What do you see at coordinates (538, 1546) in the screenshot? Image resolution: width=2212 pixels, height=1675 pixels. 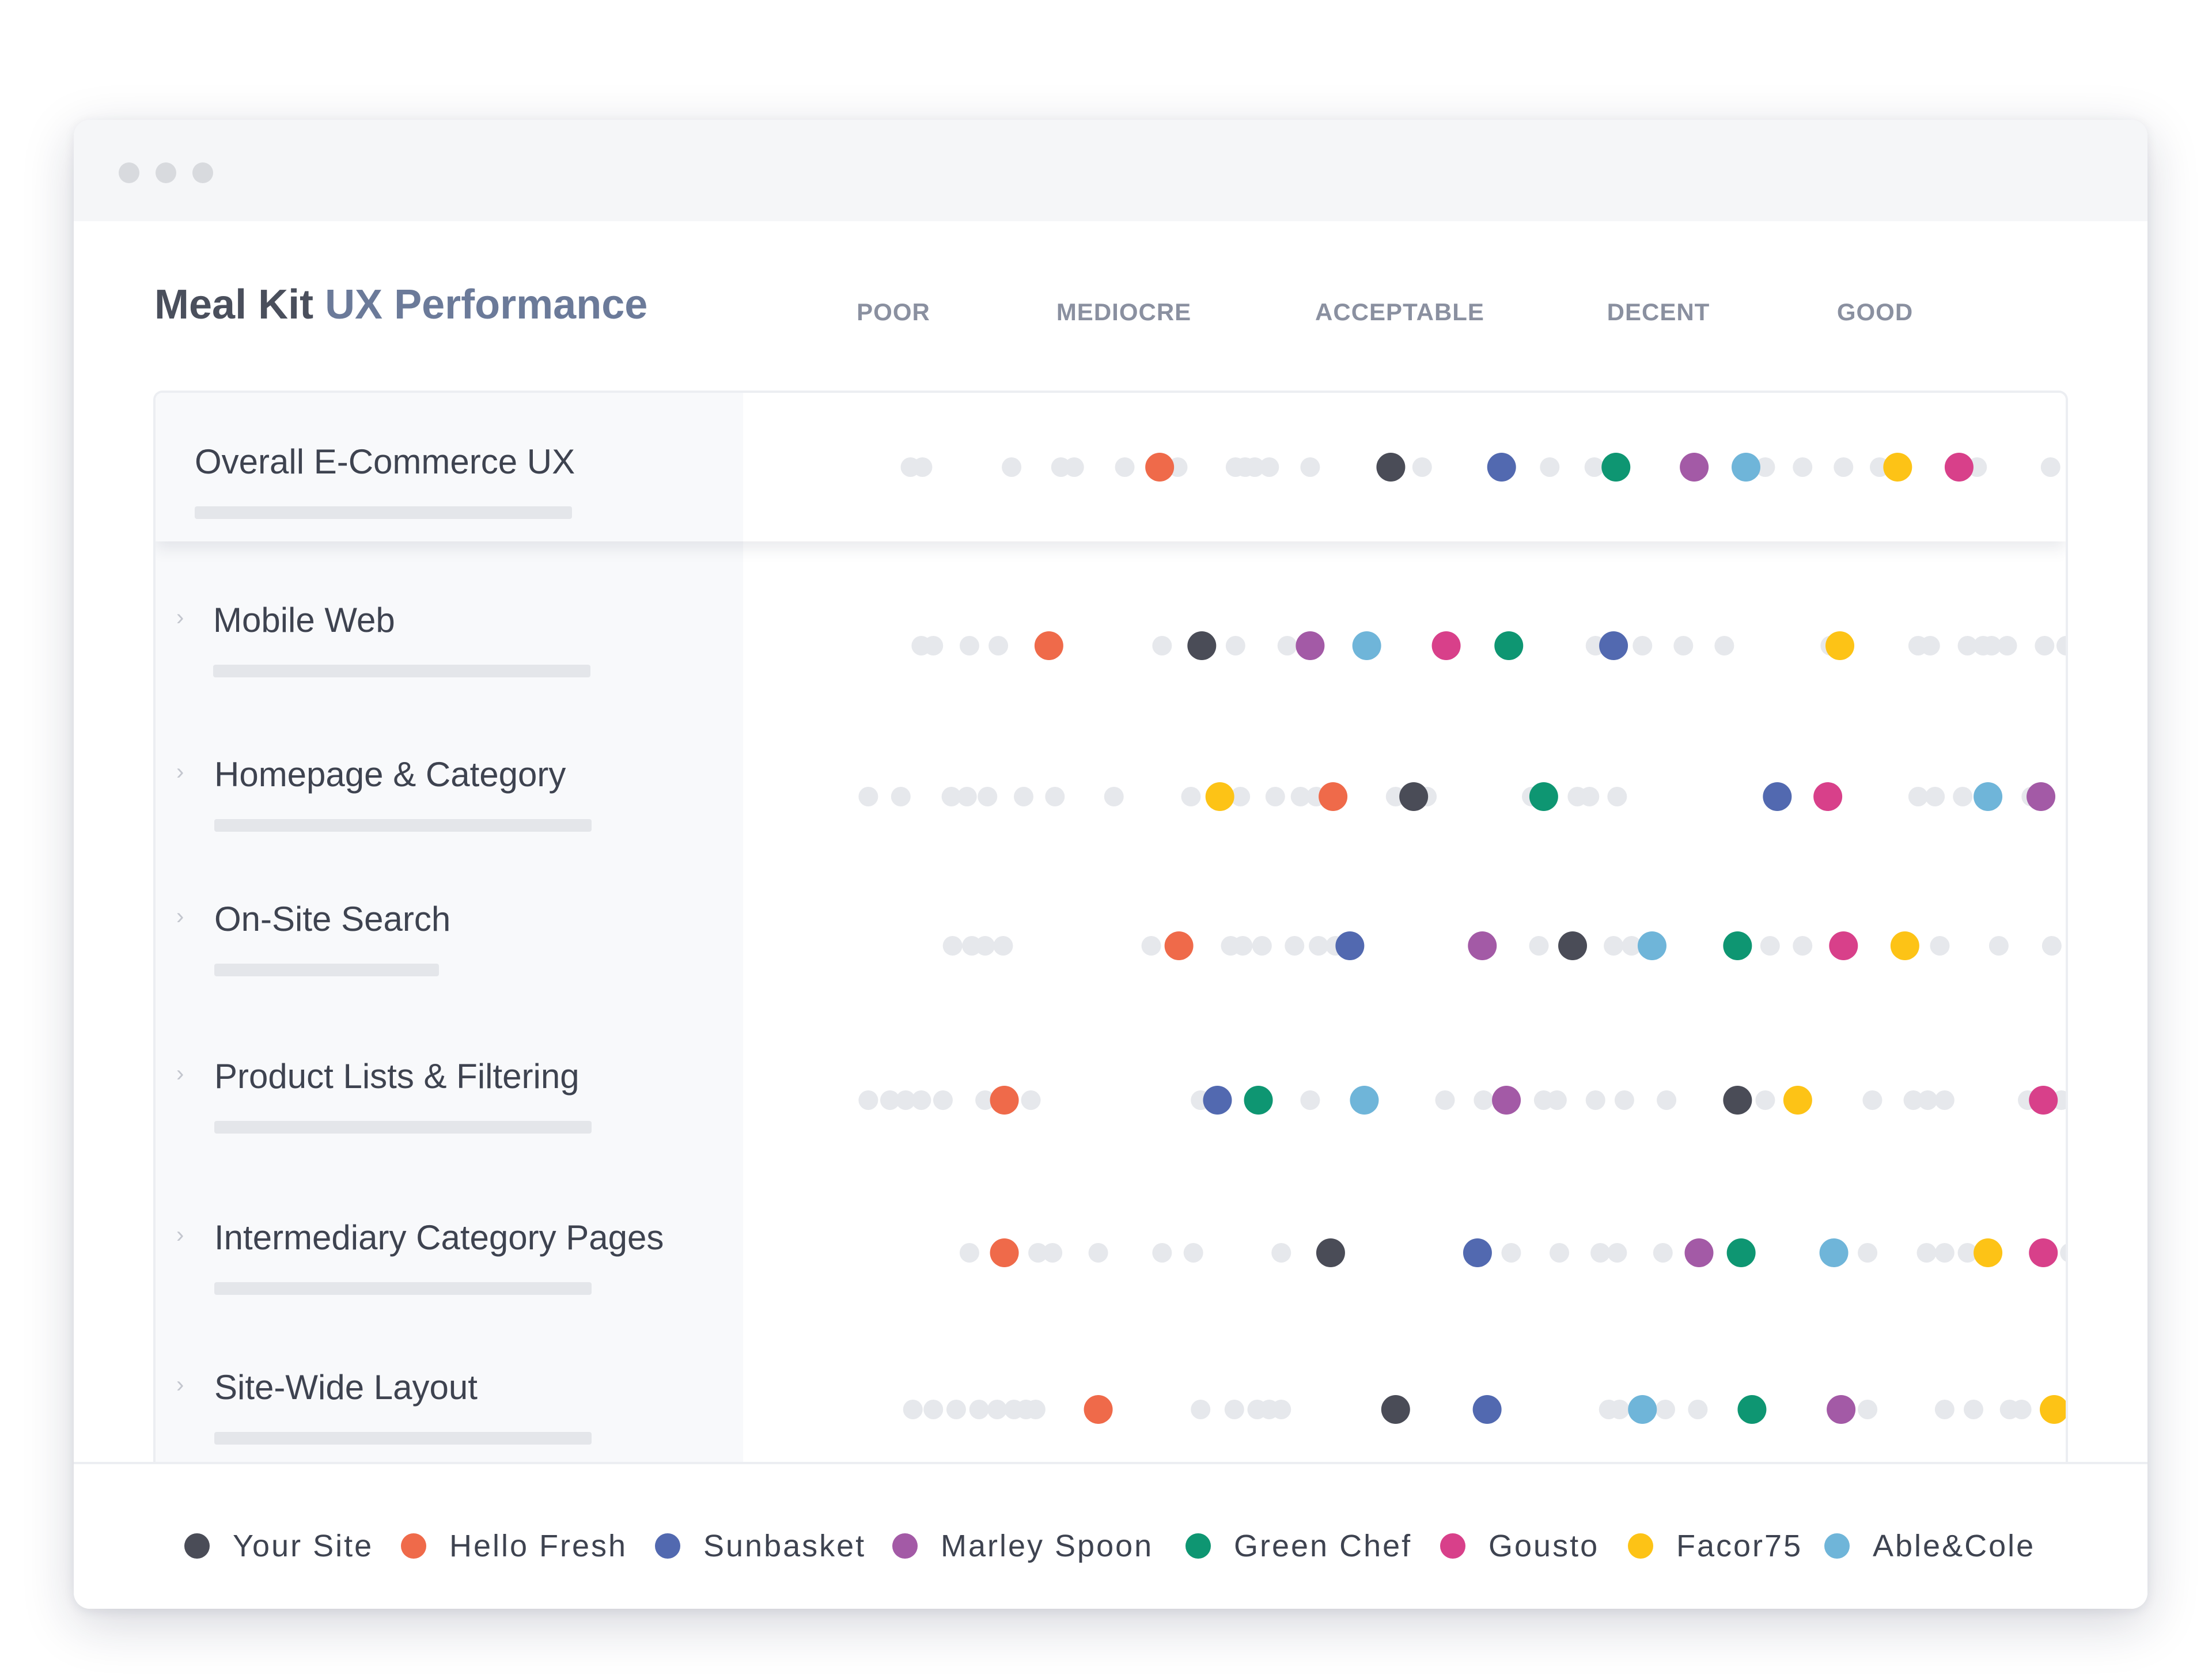 I see `legend-label: Hello Fresh` at bounding box center [538, 1546].